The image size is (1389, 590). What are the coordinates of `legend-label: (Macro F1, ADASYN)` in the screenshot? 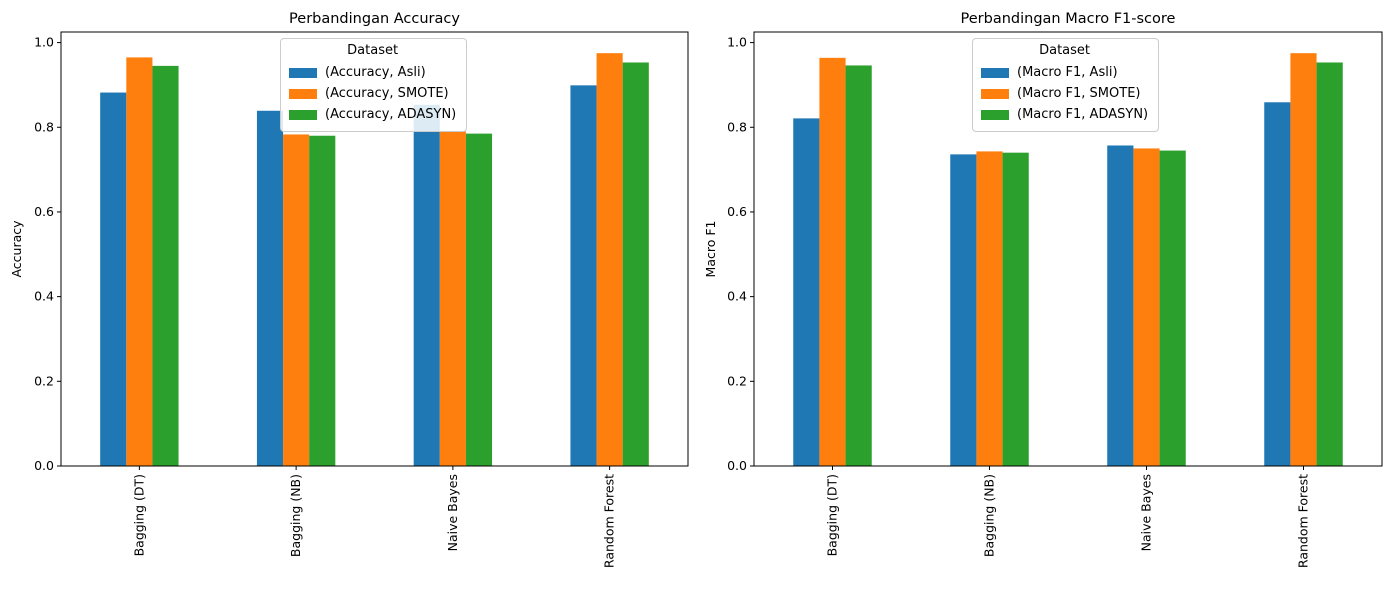 It's located at (1083, 114).